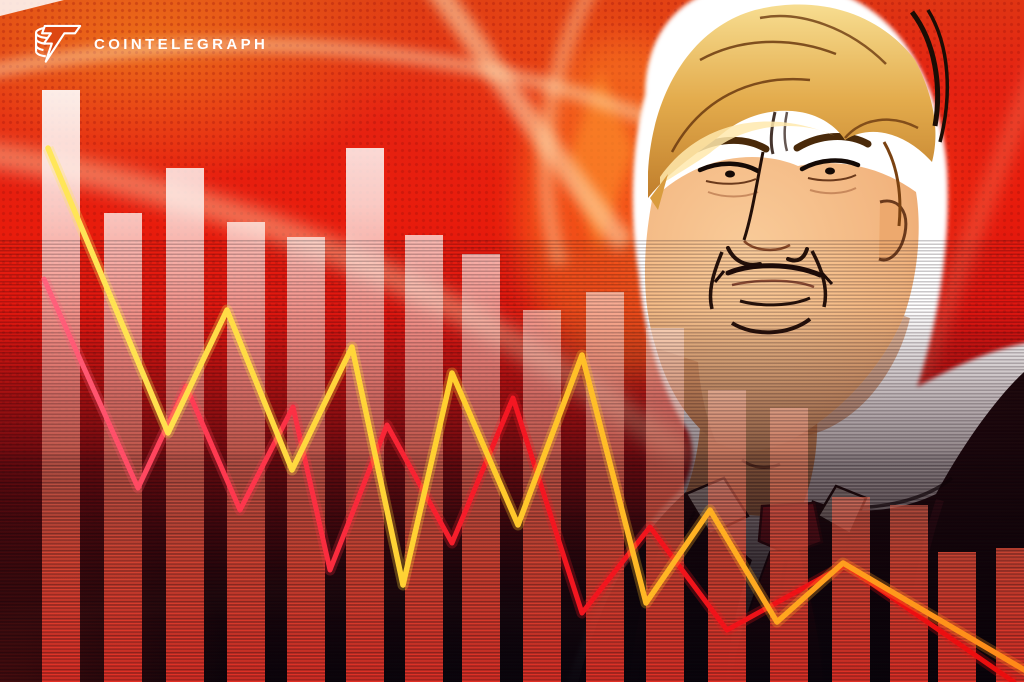 This screenshot has height=682, width=1024. Describe the element at coordinates (61, 43) in the screenshot. I see `lightning-t-glyph` at that location.